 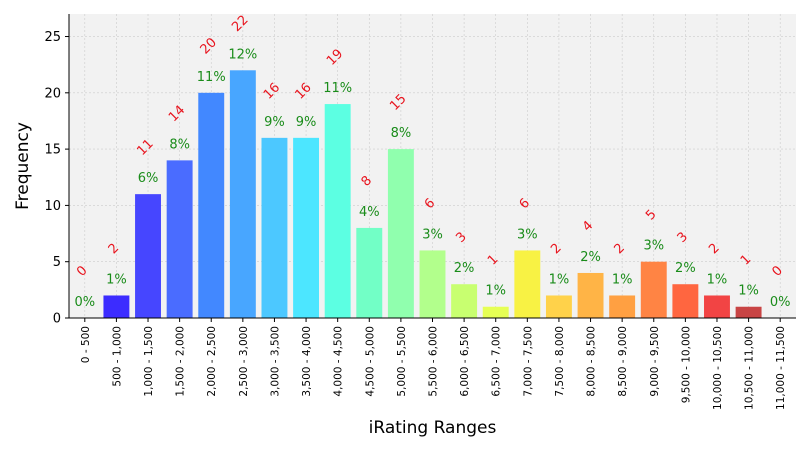 What do you see at coordinates (52, 206) in the screenshot?
I see `y-tick-label: 10` at bounding box center [52, 206].